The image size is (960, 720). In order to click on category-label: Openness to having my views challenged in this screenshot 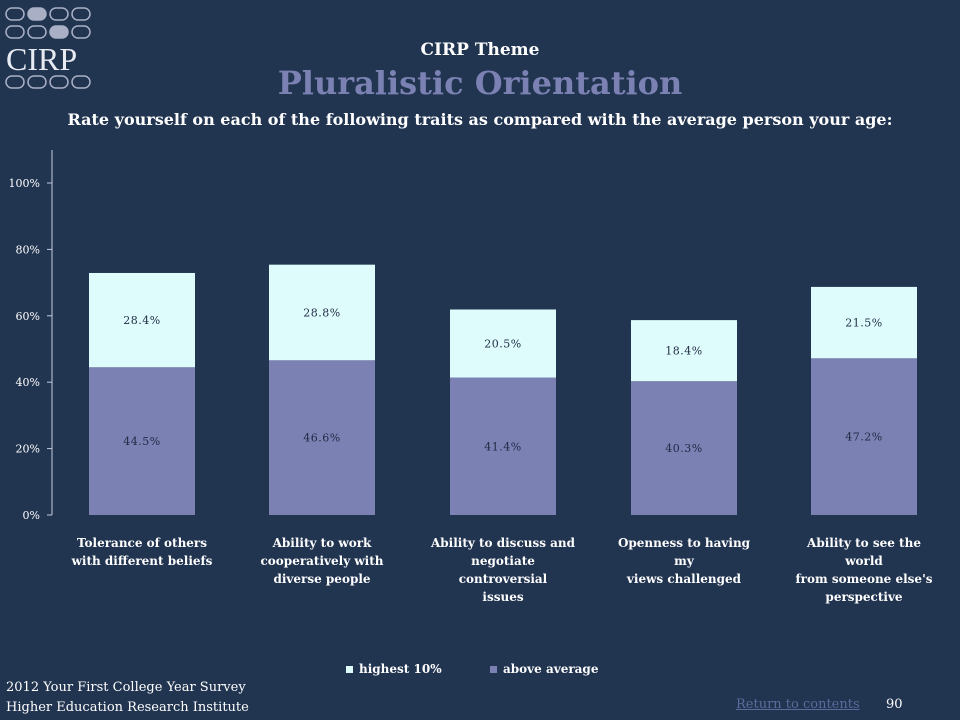, I will do `click(684, 561)`.